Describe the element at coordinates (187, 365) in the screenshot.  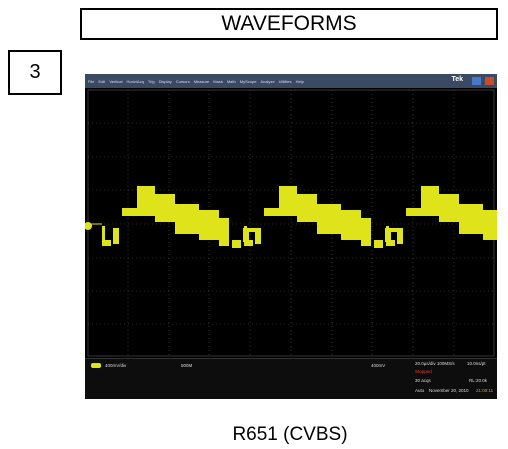
I see `bandwidth: 500M` at that location.